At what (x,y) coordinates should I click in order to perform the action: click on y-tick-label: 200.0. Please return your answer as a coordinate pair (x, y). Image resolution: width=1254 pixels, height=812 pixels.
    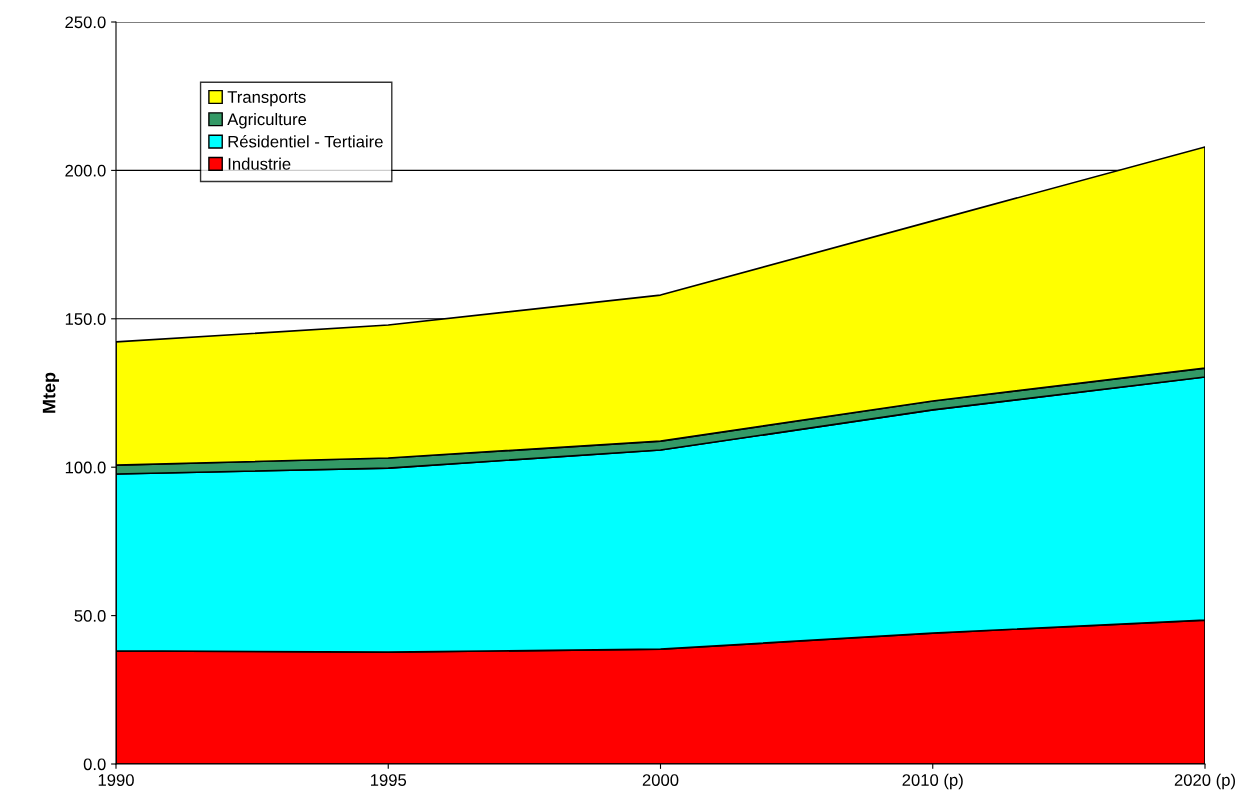
    Looking at the image, I should click on (85, 170).